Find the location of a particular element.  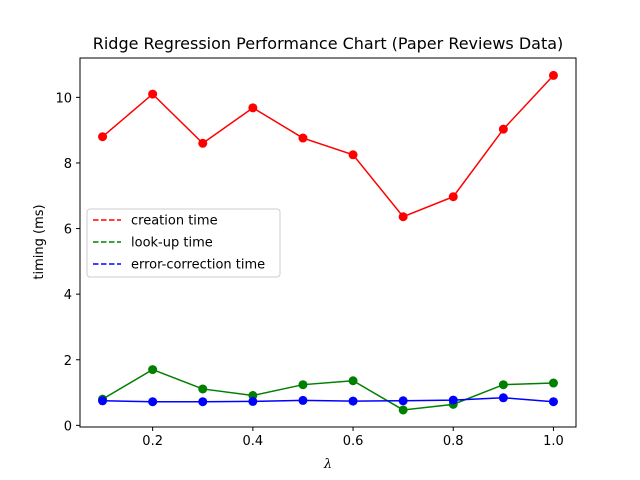

y-tick-label: 6 is located at coordinates (68, 230).